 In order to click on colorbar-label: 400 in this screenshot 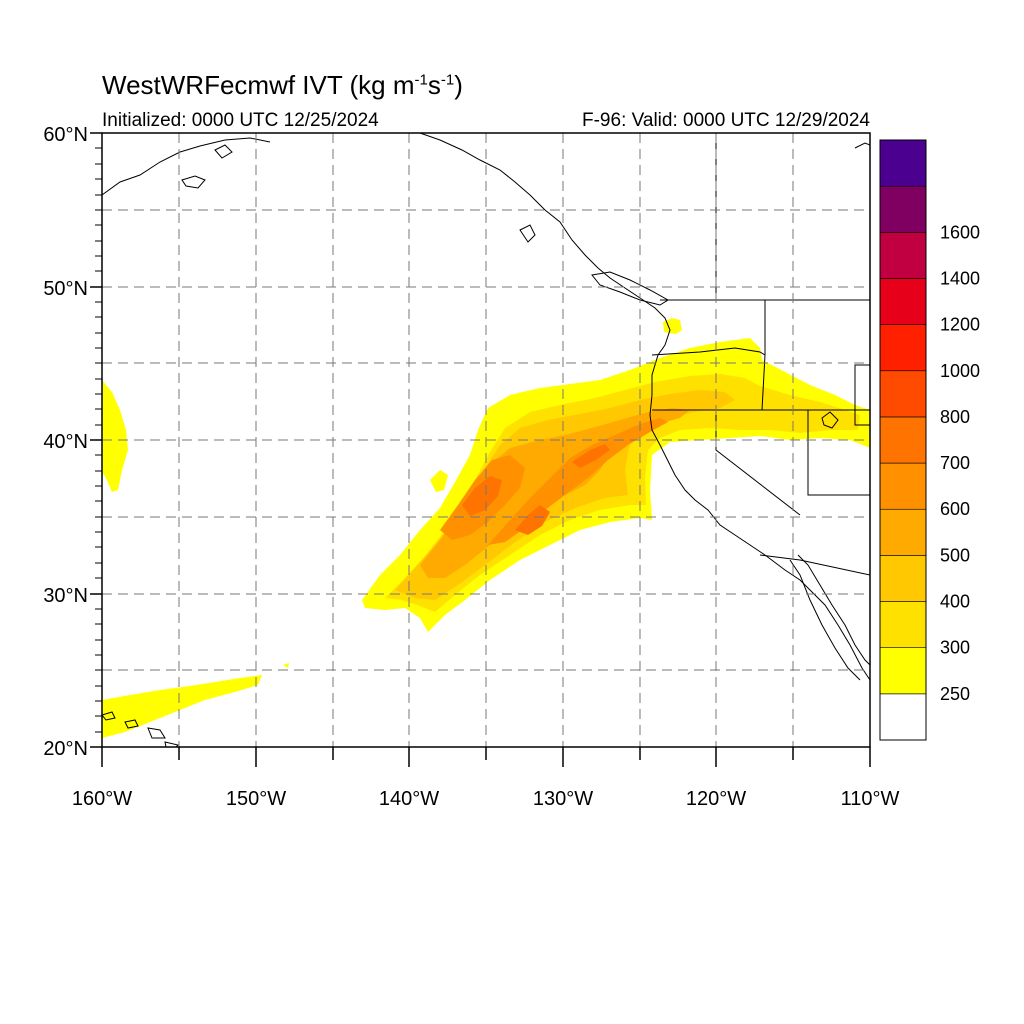, I will do `click(955, 602)`.